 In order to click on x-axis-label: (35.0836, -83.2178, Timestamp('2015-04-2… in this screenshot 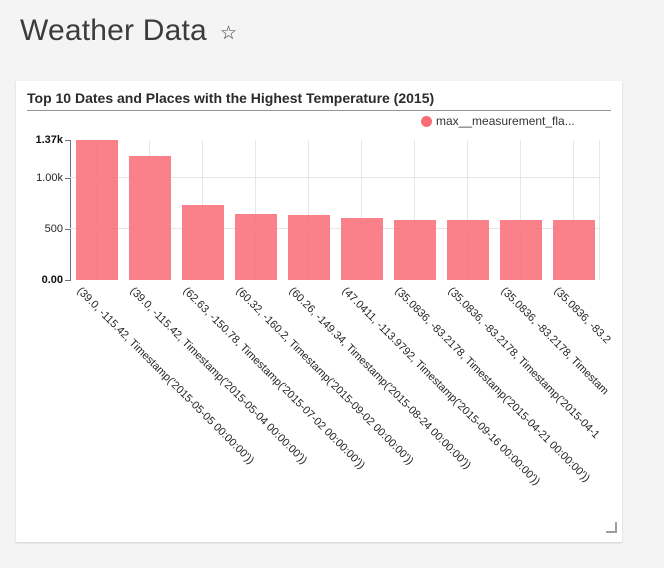, I will do `click(492, 385)`.